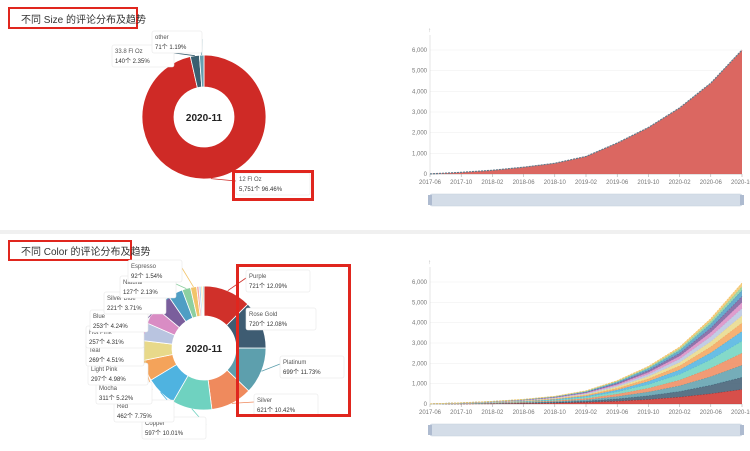 Image resolution: width=750 pixels, height=451 pixels. I want to click on slice-label: other 71个 1.19%, so click(177, 42).